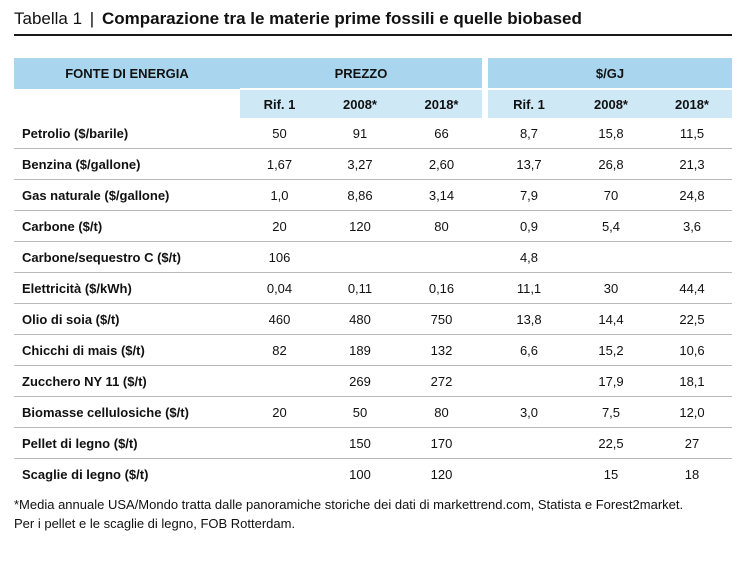 Image resolution: width=750 pixels, height=569 pixels. Describe the element at coordinates (373, 381) in the screenshot. I see `table-row: Zucchero NY 11 ($/t) 269 272 17,9 18,1` at that location.